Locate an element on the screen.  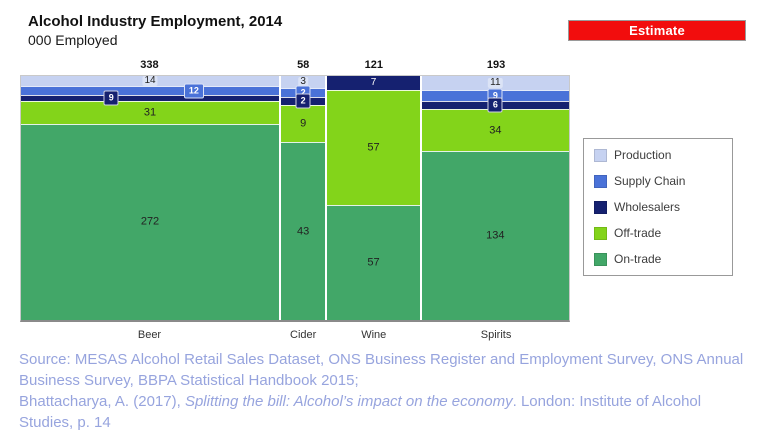
value-label-wholesalers-spirits: 6 is located at coordinates (495, 105).